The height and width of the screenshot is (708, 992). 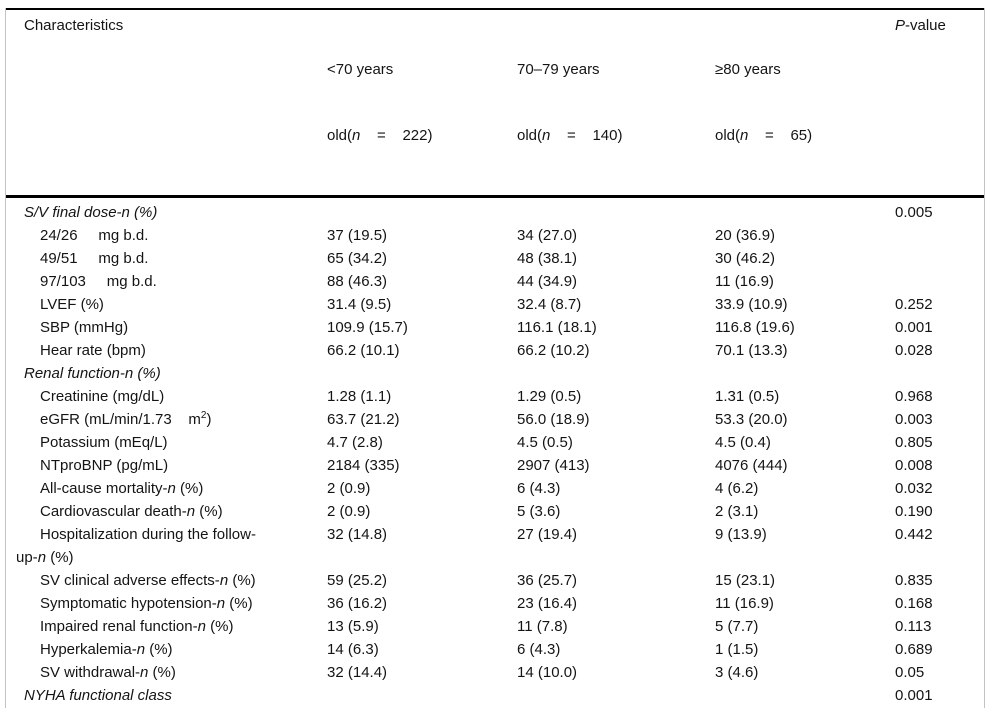 I want to click on table-row: Renal function-n (%), so click(x=504, y=373).